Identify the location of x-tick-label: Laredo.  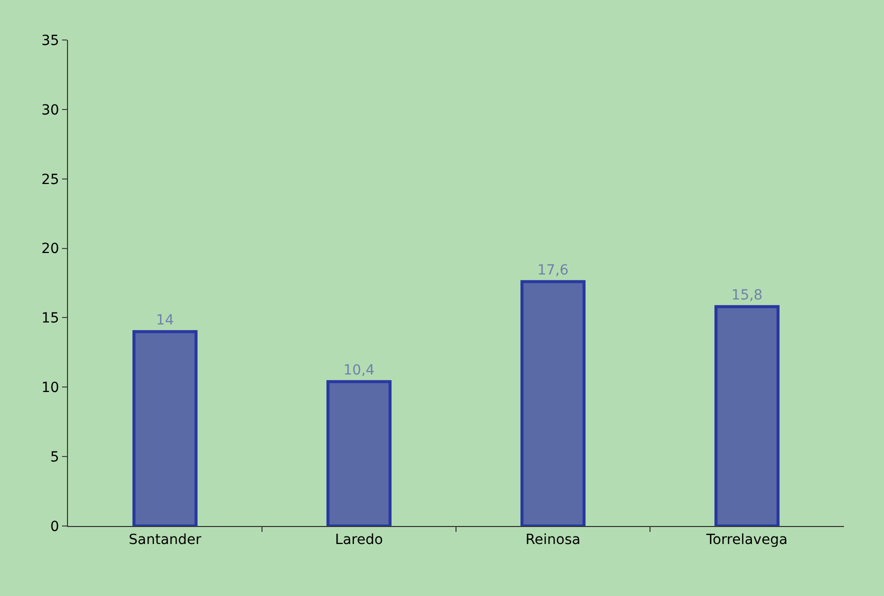
(359, 540).